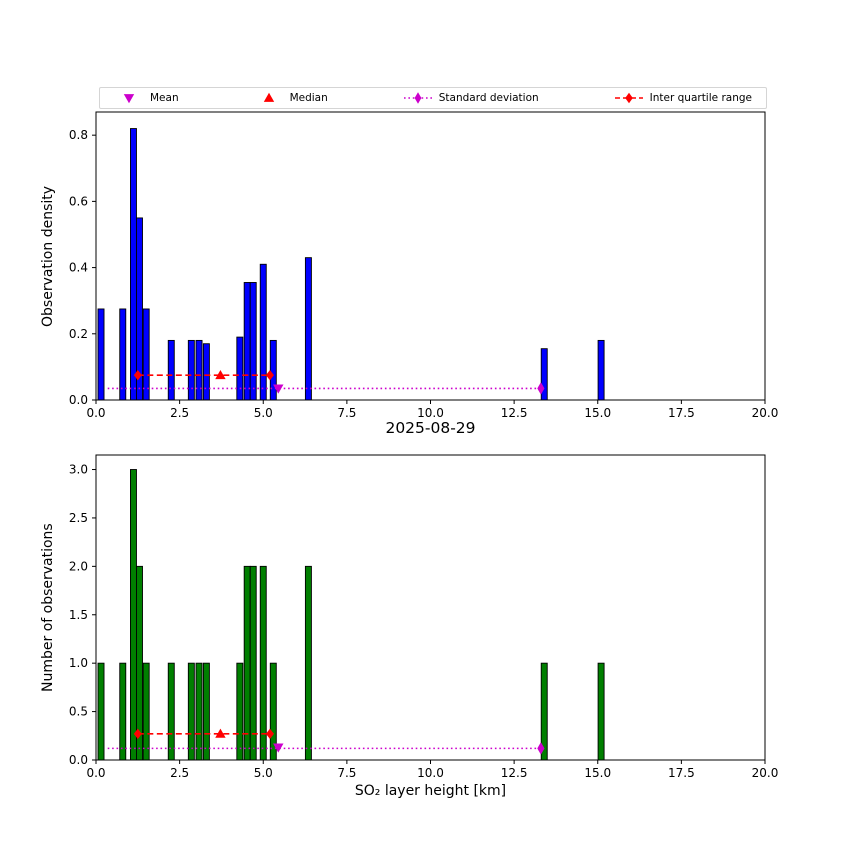 This screenshot has width=850, height=850. I want to click on legend-triangle-down, so click(129, 99).